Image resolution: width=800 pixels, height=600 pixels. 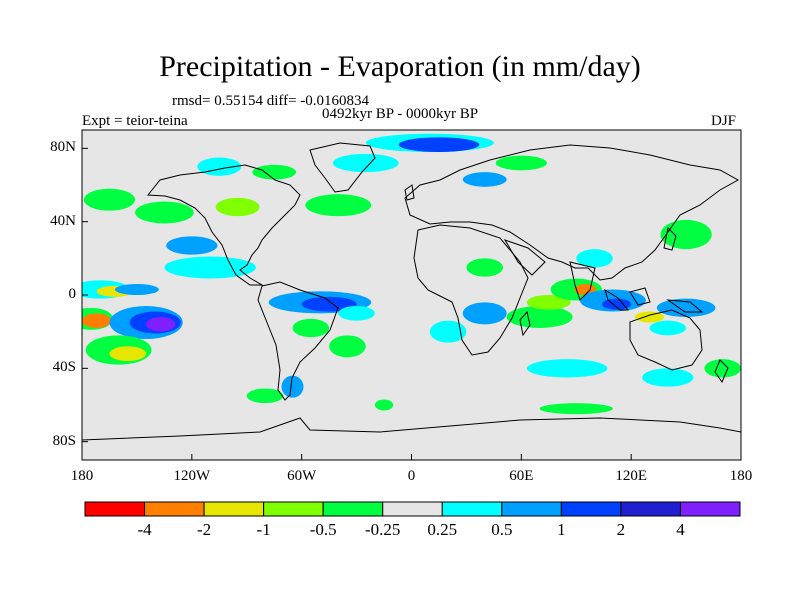 I want to click on colorbar-label: 1, so click(x=561, y=529).